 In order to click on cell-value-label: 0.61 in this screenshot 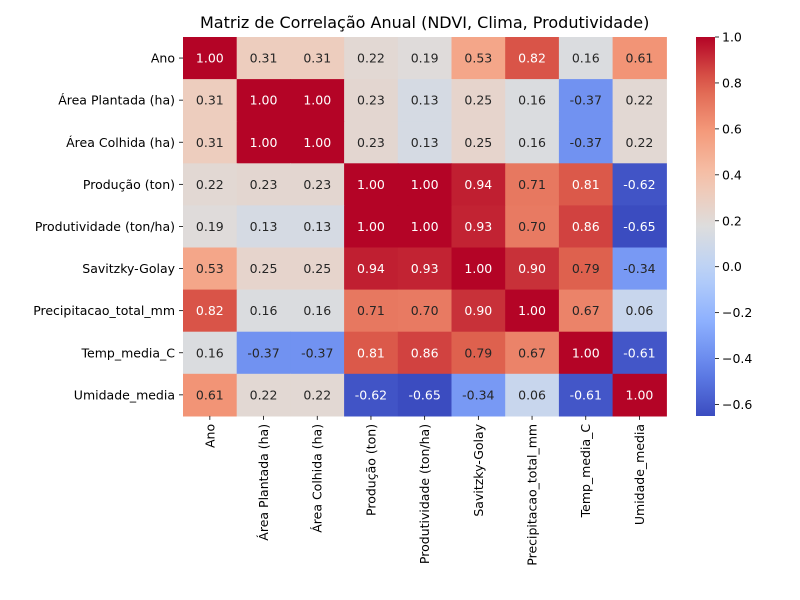, I will do `click(640, 58)`.